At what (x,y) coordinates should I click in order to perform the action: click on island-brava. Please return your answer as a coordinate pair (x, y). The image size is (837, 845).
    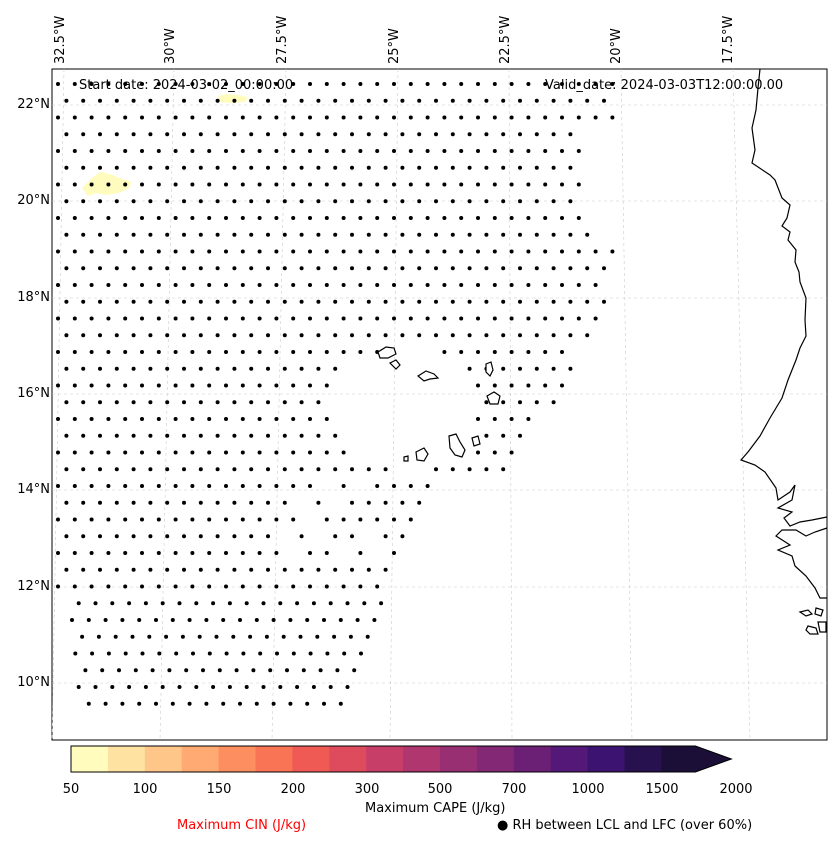
    Looking at the image, I should click on (406, 458).